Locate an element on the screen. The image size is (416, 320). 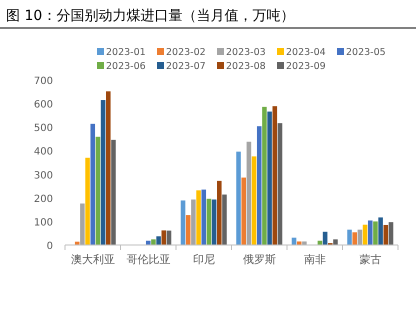
x-tick-label: 印尼 is located at coordinates (203, 259).